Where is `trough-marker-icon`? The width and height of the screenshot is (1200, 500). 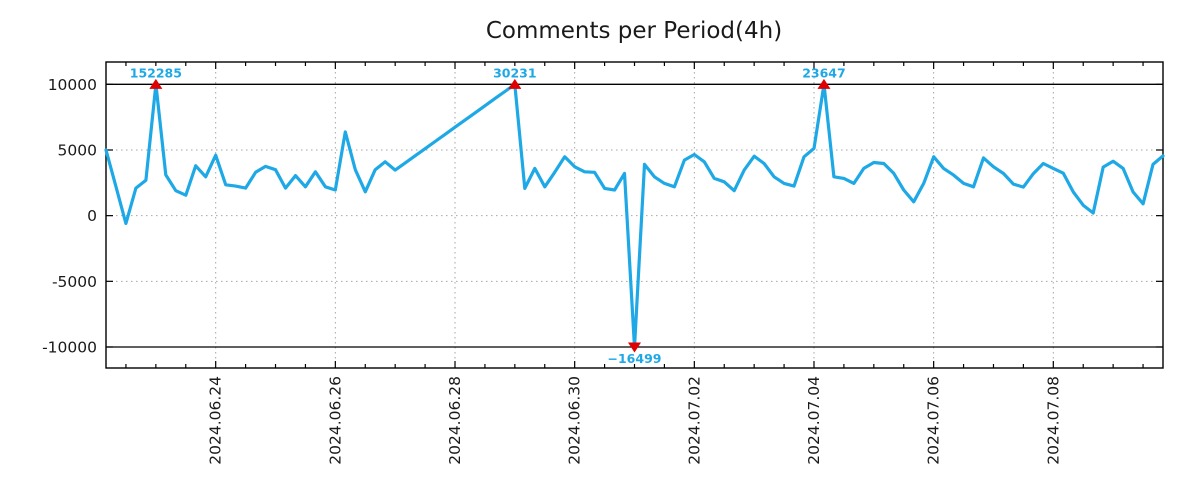 trough-marker-icon is located at coordinates (634, 347).